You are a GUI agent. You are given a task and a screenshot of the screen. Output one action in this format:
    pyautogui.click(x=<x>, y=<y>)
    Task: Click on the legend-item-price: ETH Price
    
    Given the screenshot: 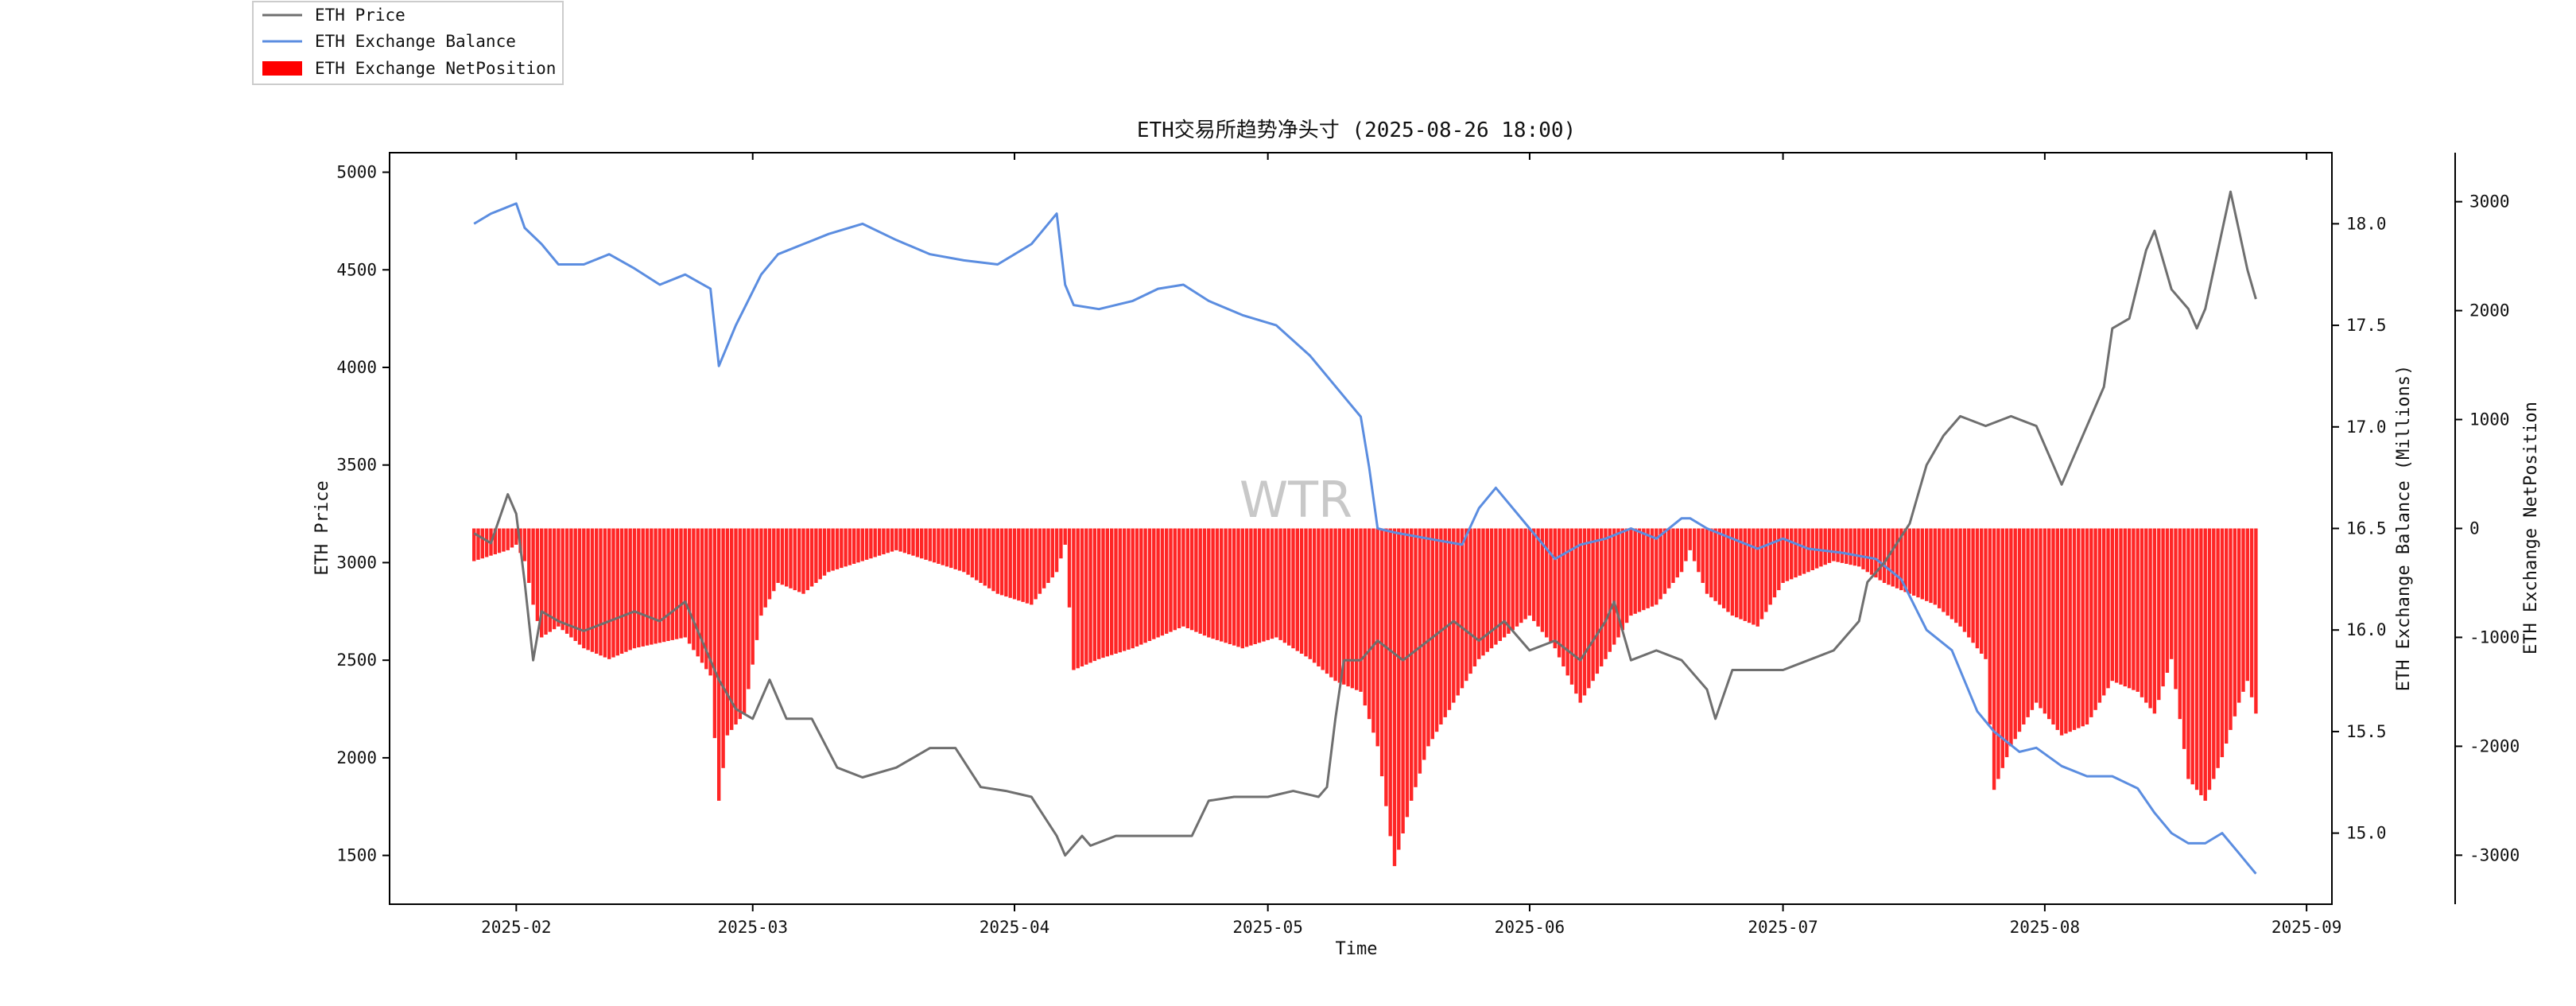 What is the action you would take?
    pyautogui.click(x=360, y=15)
    